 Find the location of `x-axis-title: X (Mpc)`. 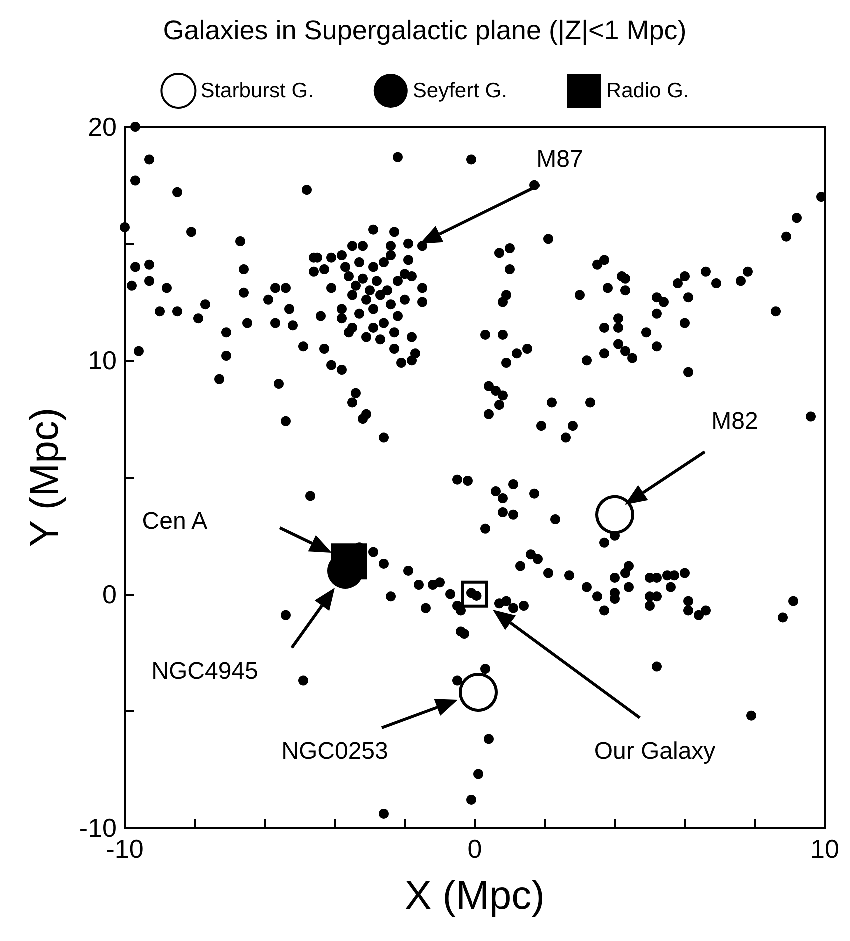

x-axis-title: X (Mpc) is located at coordinates (475, 896).